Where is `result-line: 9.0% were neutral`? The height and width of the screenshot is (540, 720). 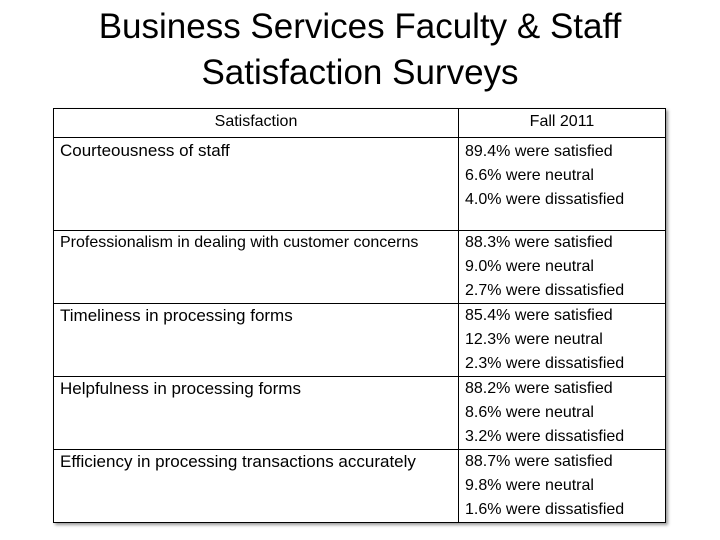
result-line: 9.0% were neutral is located at coordinates (529, 266).